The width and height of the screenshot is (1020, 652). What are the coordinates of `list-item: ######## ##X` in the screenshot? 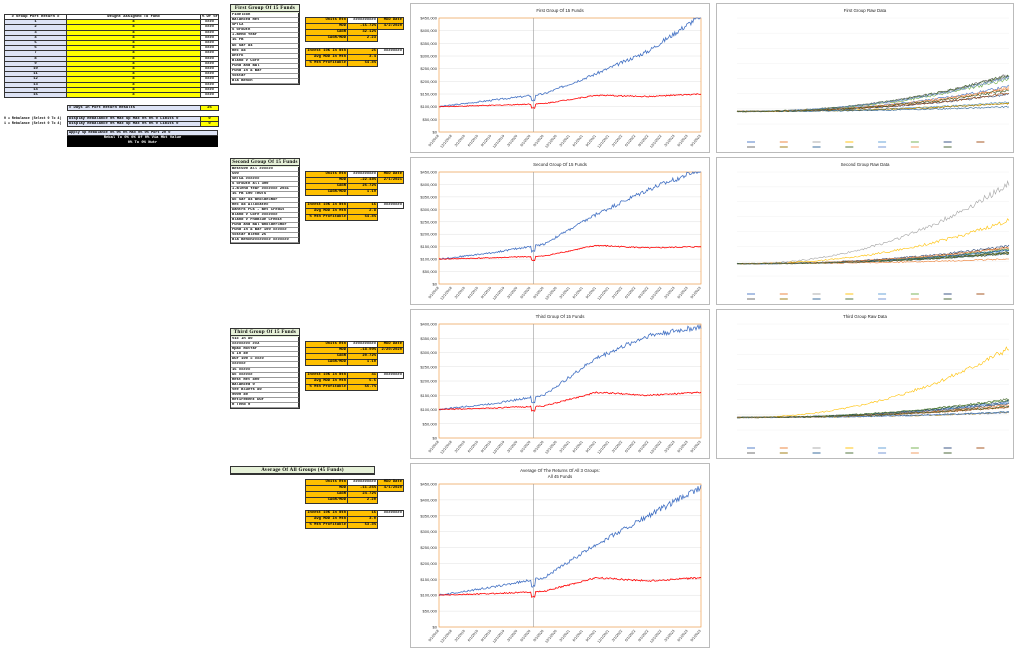 It's located at (265, 345).